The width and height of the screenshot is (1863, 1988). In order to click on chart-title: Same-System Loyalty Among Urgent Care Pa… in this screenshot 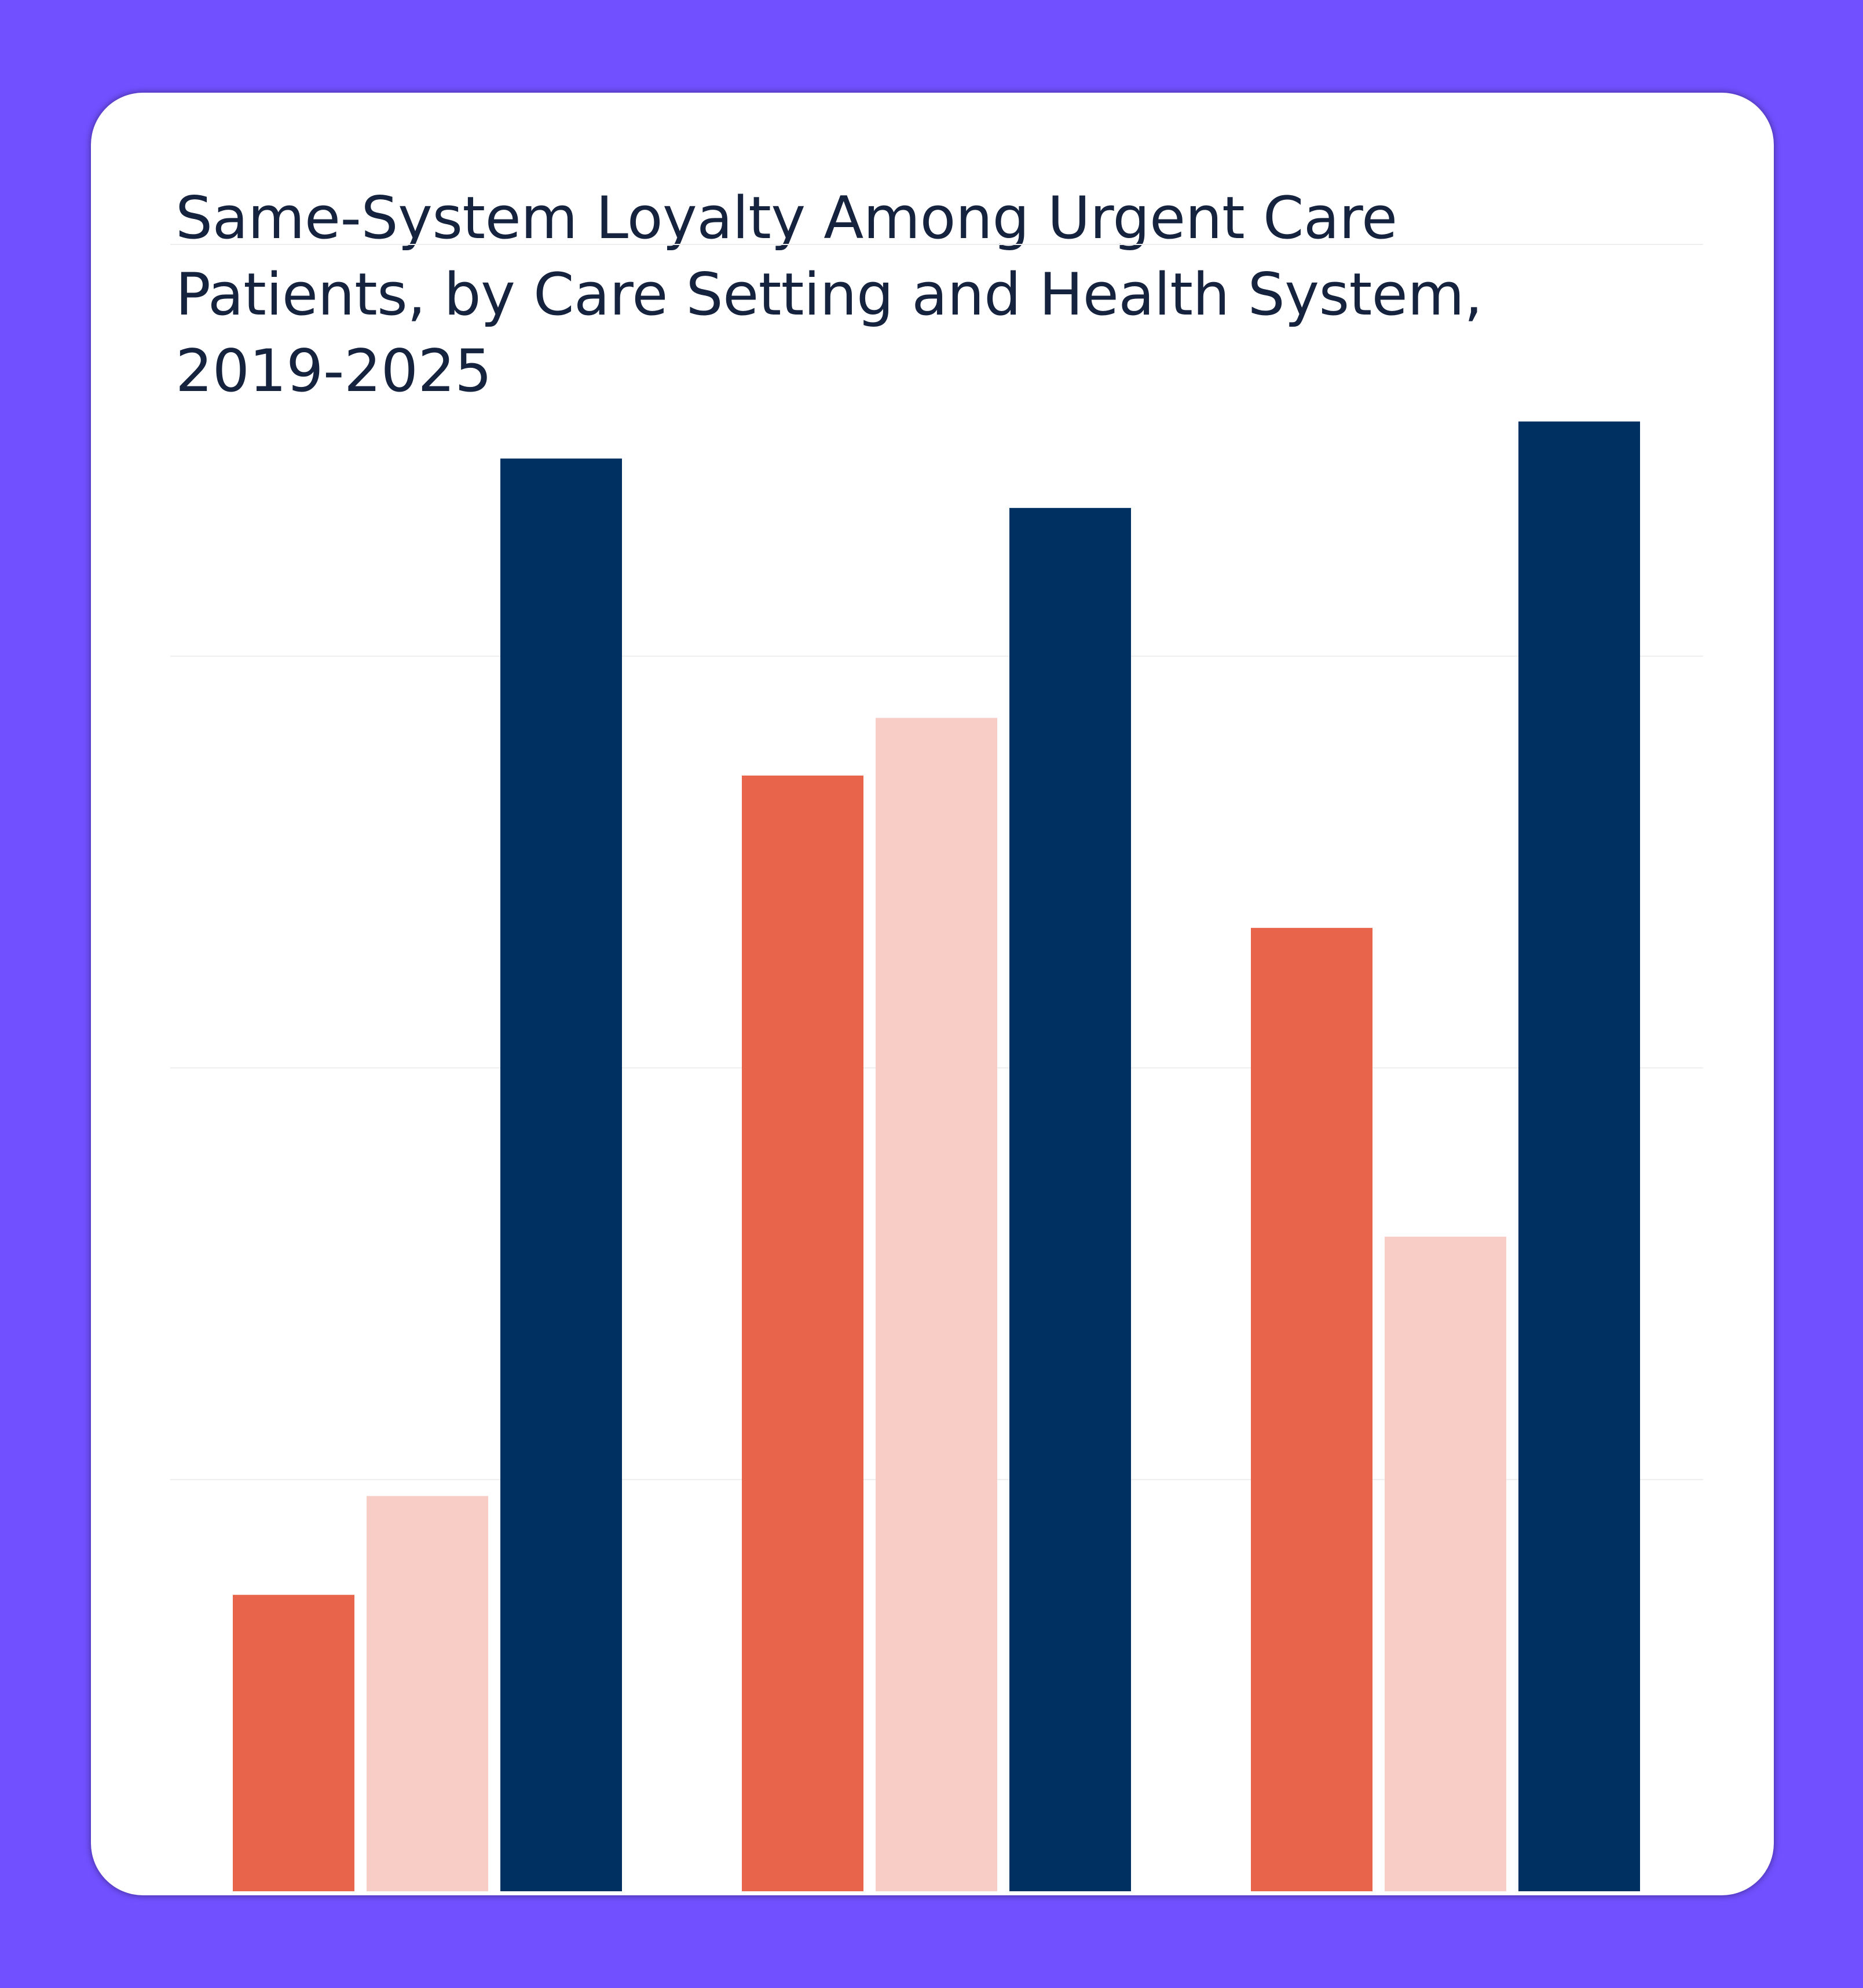, I will do `click(829, 294)`.